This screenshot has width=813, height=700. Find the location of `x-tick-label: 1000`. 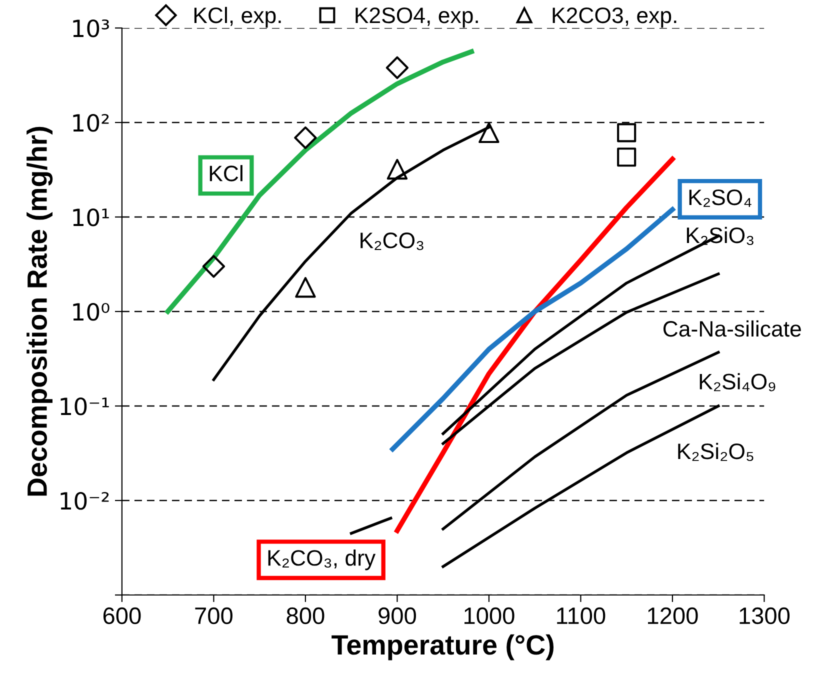

x-tick-label: 1000 is located at coordinates (489, 615).